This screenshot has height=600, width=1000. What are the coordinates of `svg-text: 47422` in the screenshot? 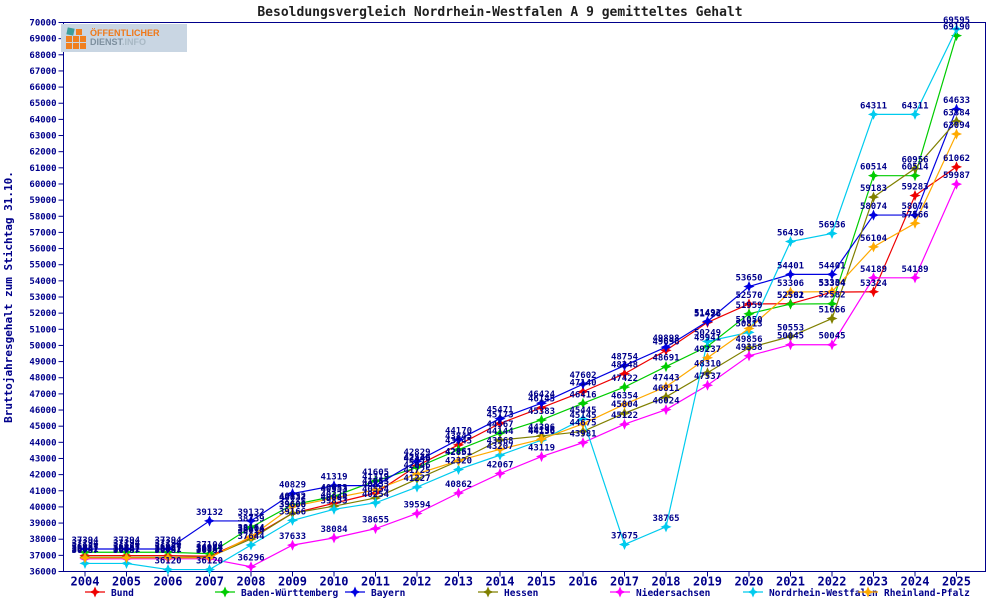 It's located at (624, 379).